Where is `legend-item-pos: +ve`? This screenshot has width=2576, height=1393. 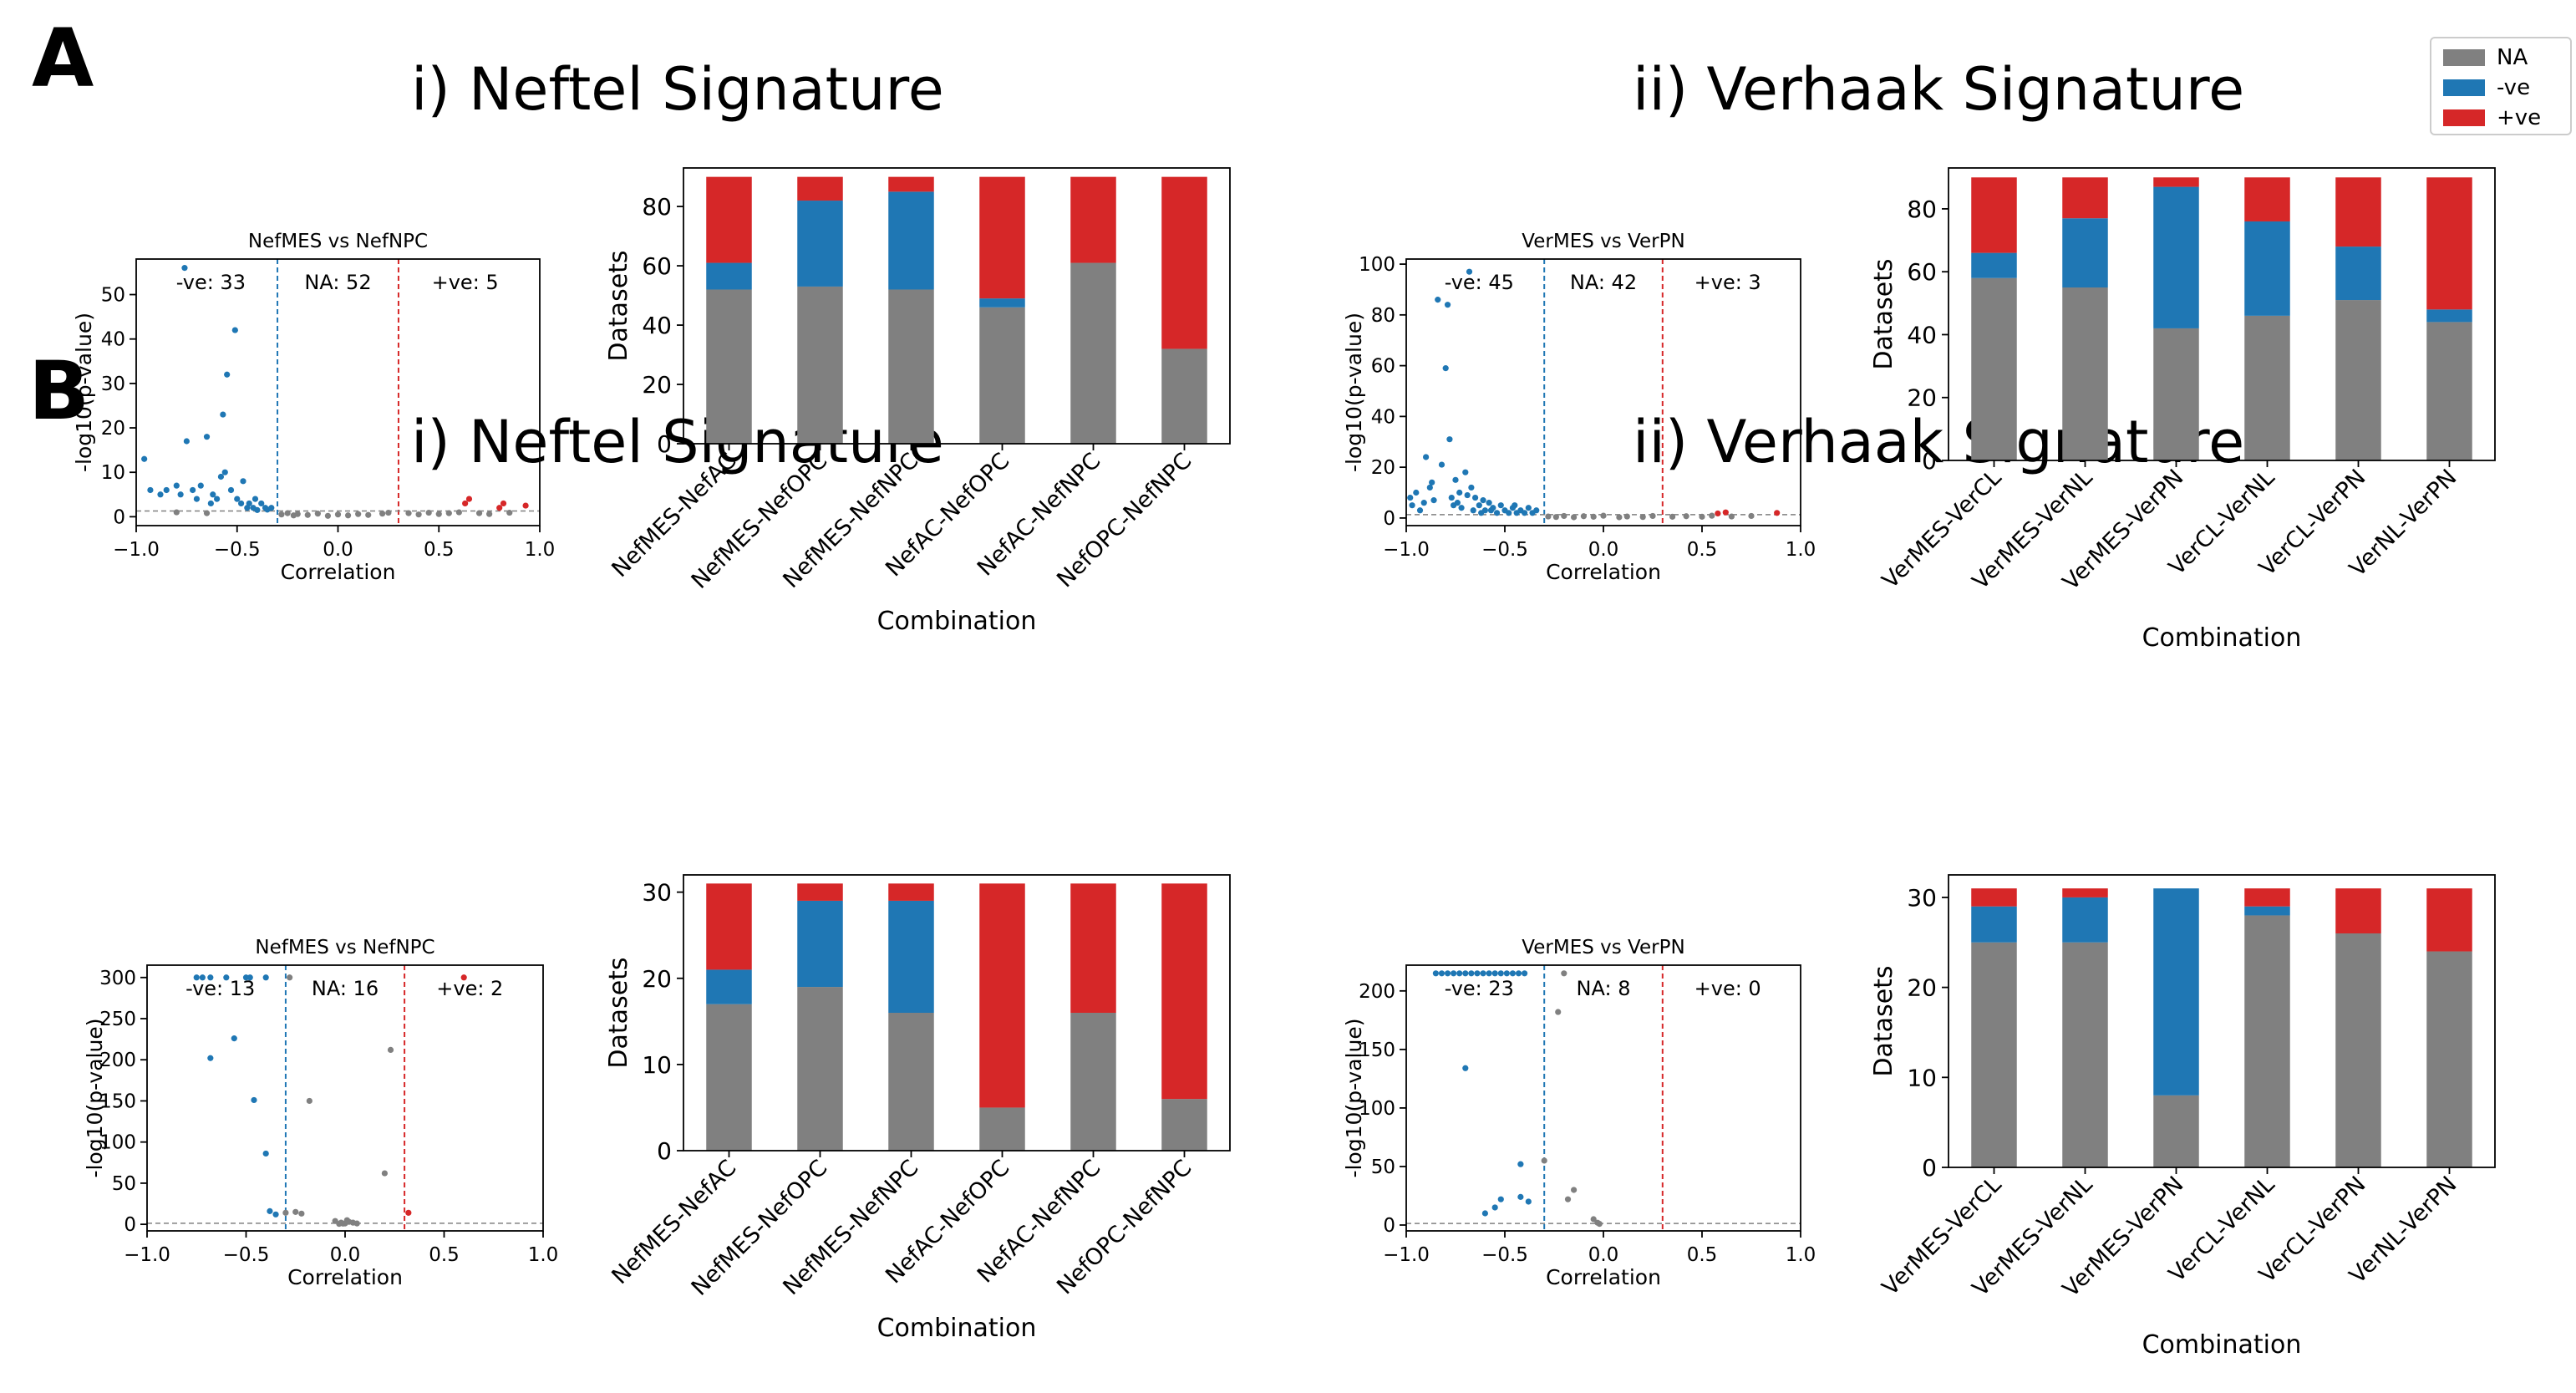 legend-item-pos: +ve is located at coordinates (2492, 117).